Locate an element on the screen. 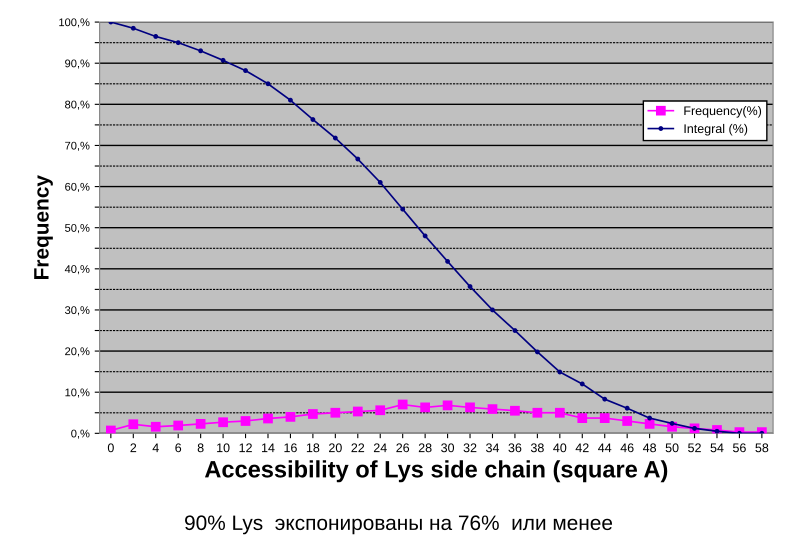 Image resolution: width=797 pixels, height=552 pixels. y-tick-label: 30,% is located at coordinates (77, 311).